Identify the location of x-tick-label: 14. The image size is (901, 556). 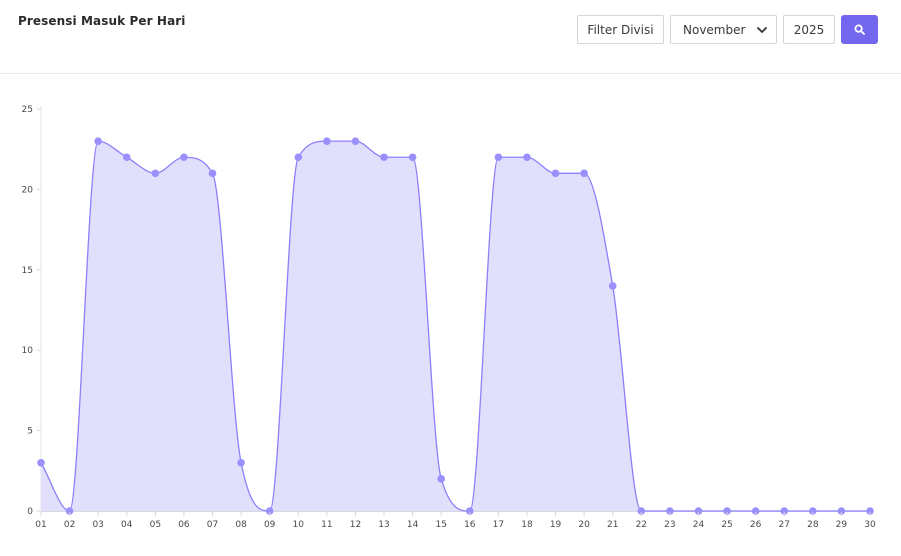
(413, 525).